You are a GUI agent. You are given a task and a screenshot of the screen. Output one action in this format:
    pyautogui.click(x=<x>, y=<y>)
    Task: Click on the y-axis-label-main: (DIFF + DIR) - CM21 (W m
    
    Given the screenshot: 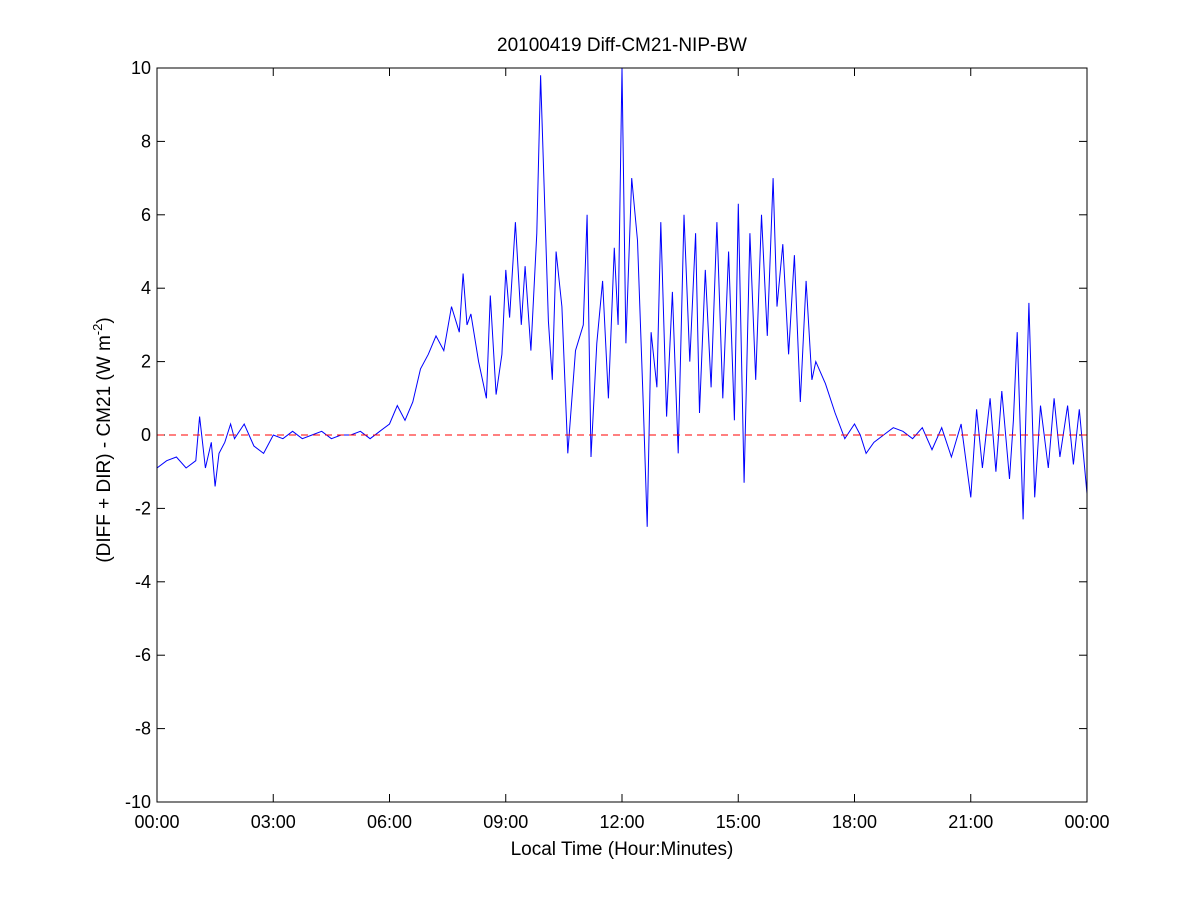 What is the action you would take?
    pyautogui.click(x=104, y=448)
    